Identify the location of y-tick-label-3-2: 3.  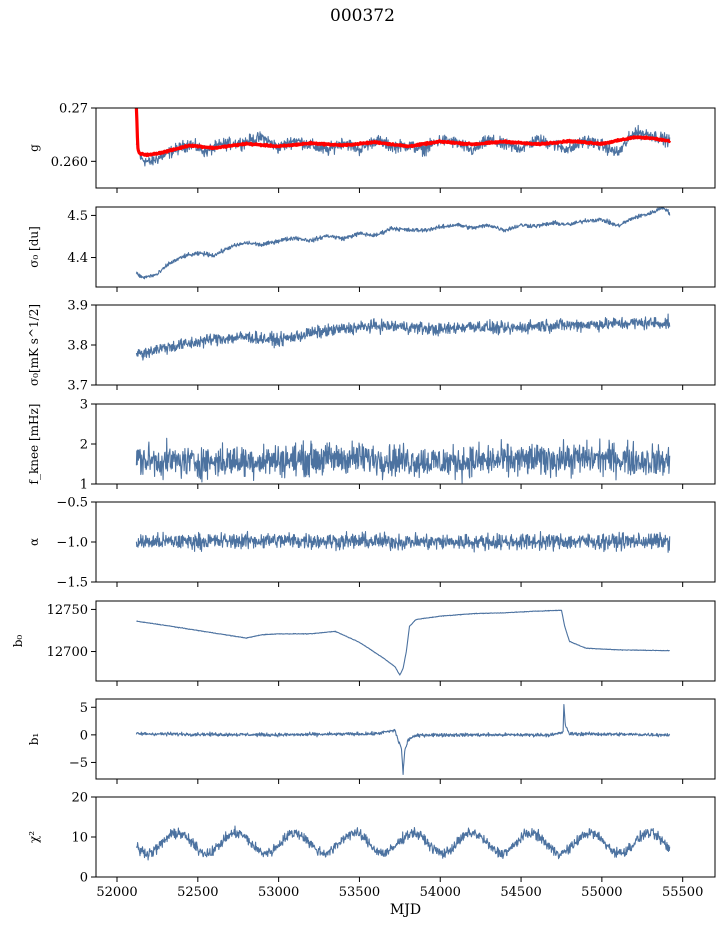
(84, 405).